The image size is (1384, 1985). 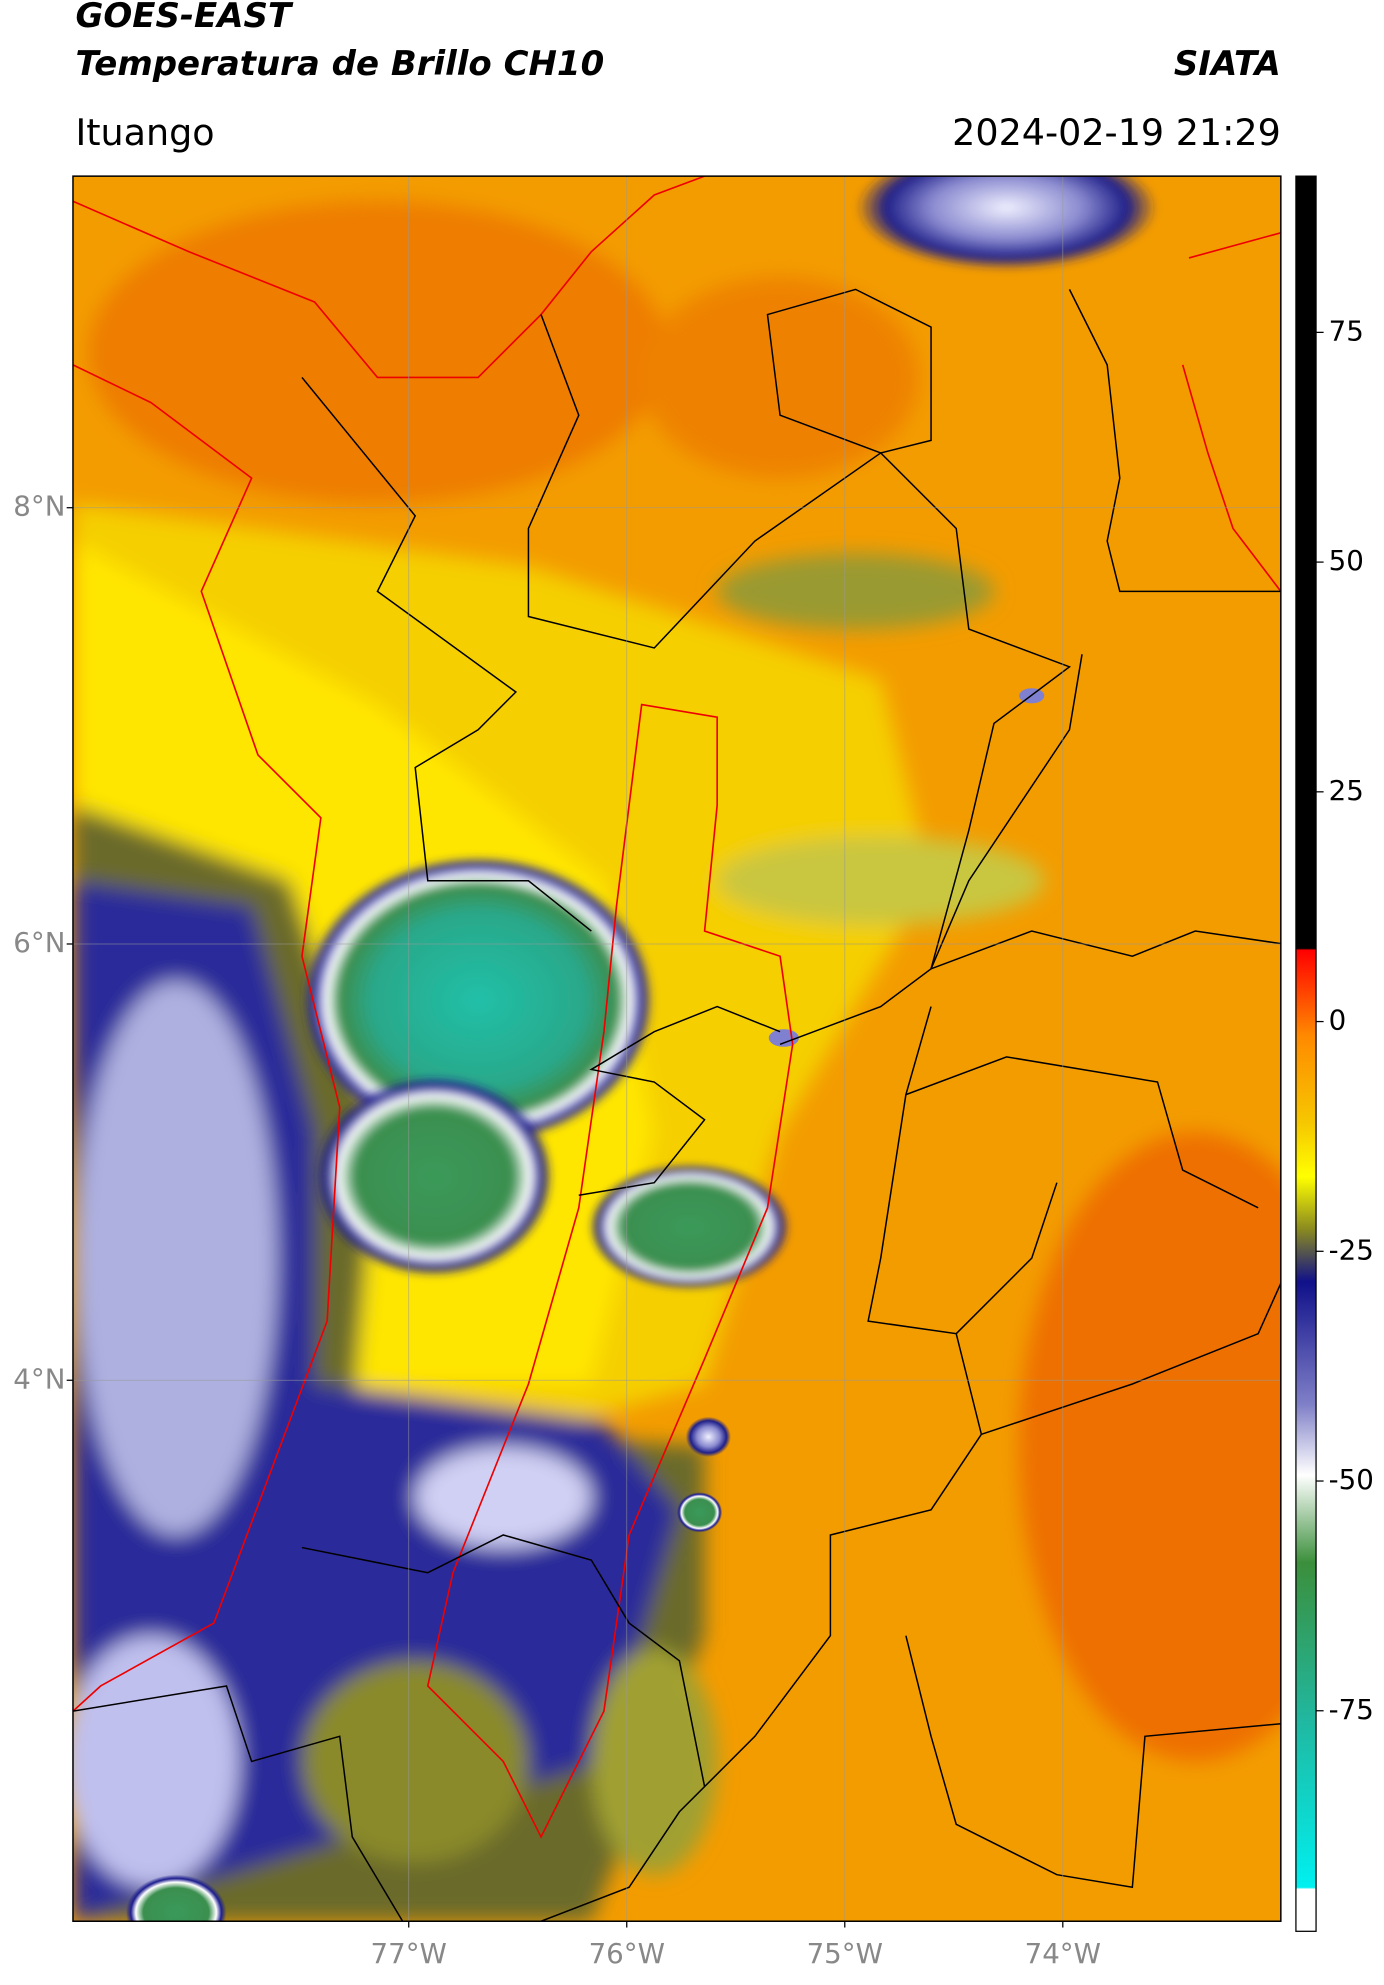 I want to click on x-tick-label: 77°W, so click(x=409, y=1953).